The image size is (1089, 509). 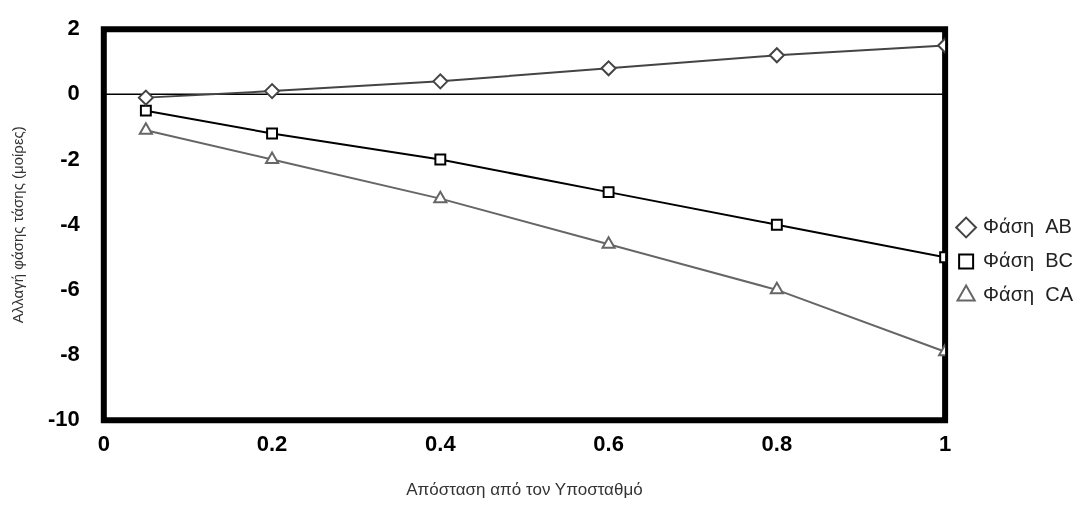 What do you see at coordinates (608, 444) in the screenshot?
I see `x-tick-label: 0.6` at bounding box center [608, 444].